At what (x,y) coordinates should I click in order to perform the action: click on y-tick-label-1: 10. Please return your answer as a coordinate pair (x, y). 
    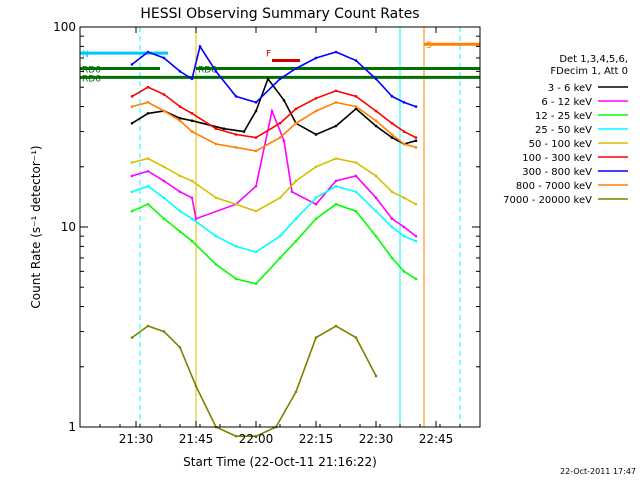
    Looking at the image, I should click on (68, 227).